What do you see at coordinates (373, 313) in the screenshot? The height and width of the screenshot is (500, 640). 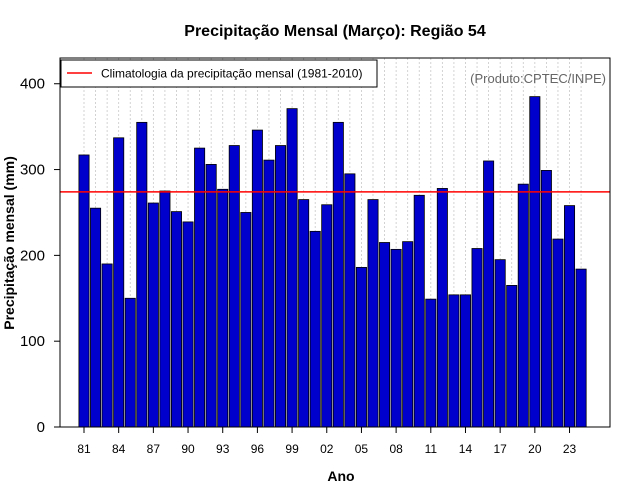 I see `bar-2006` at bounding box center [373, 313].